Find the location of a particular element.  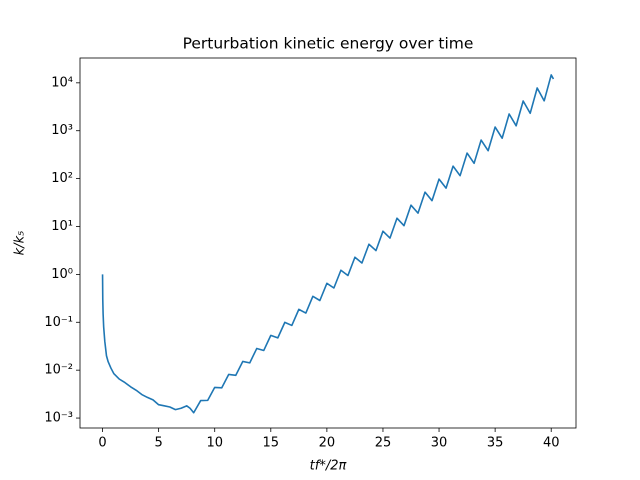

y-tick-label: 10³ is located at coordinates (62, 130).